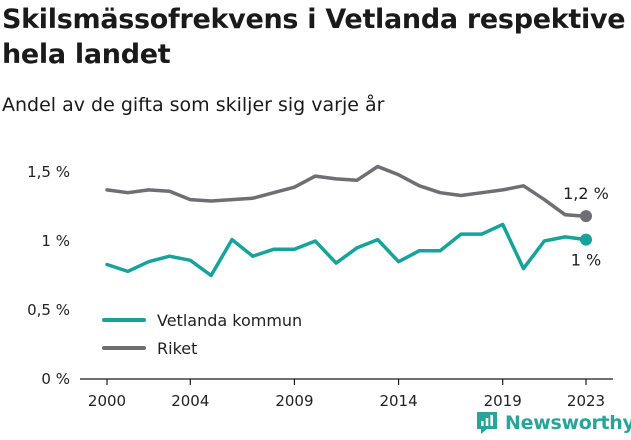  I want to click on series-line-riket, so click(346, 191).